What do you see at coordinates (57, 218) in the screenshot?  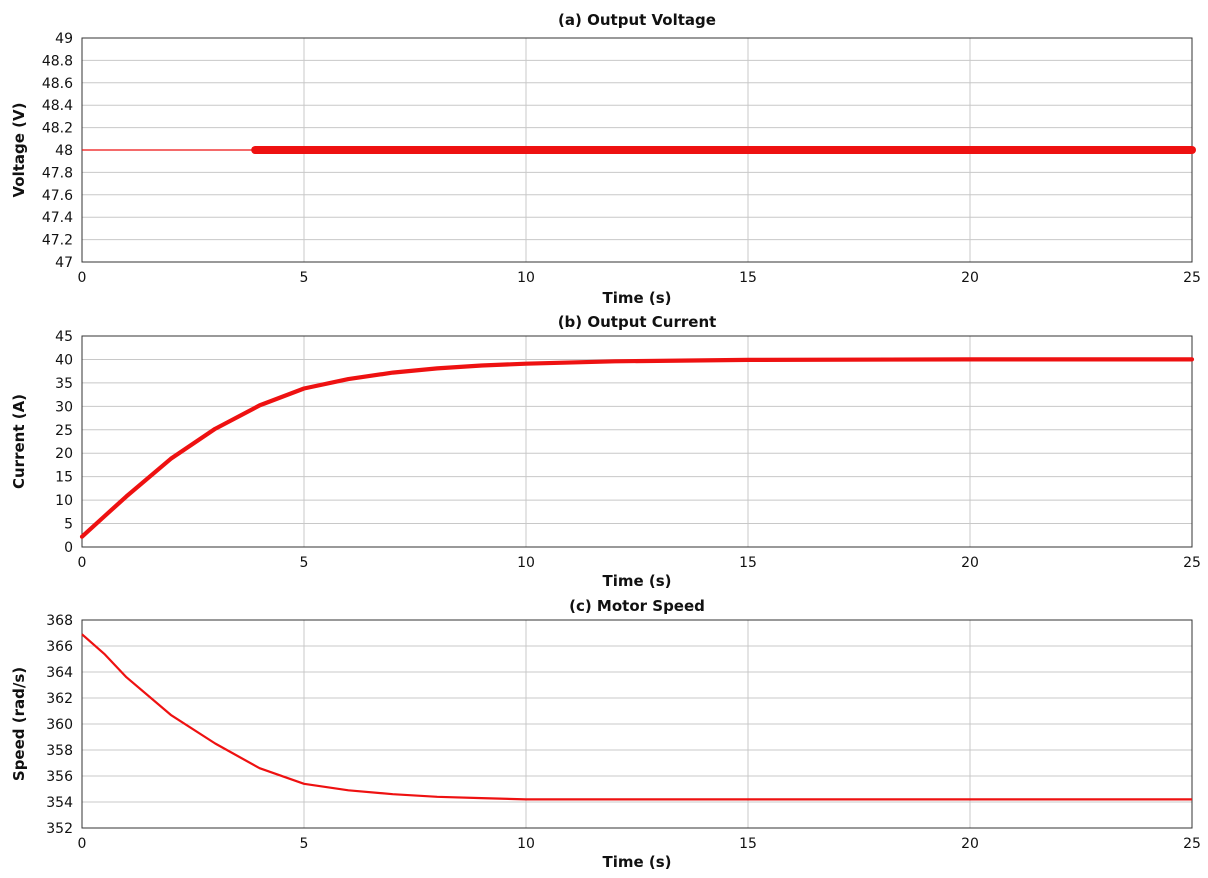 I see `y-tick-label: 47.4` at bounding box center [57, 218].